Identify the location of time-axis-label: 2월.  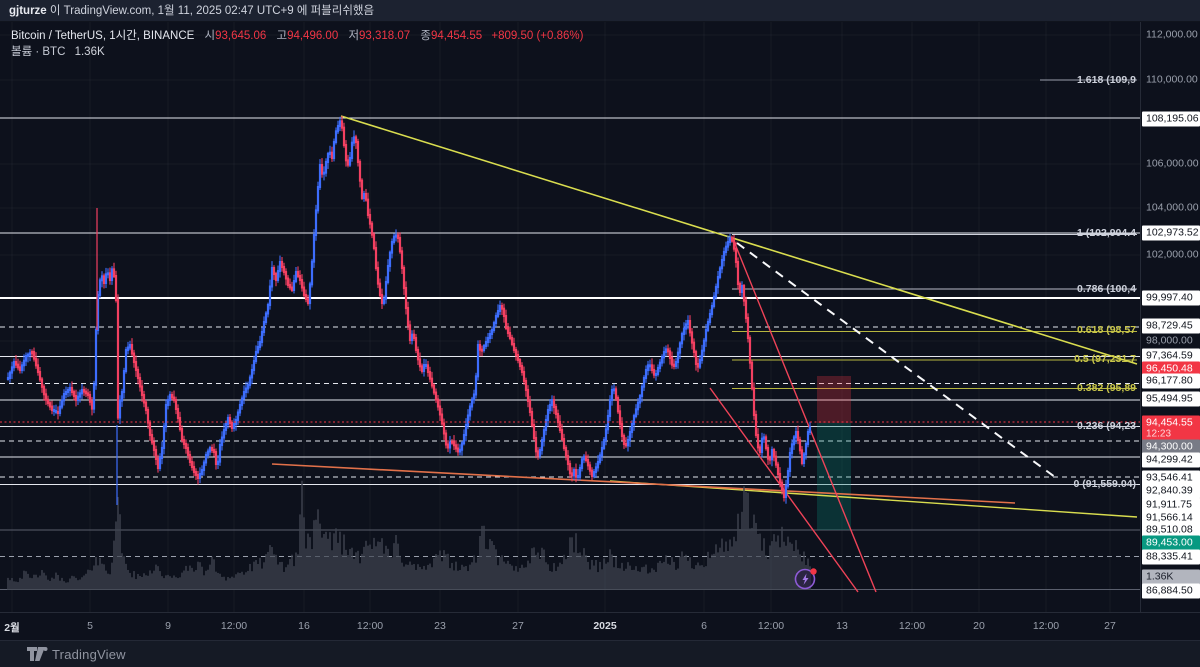
(12, 628).